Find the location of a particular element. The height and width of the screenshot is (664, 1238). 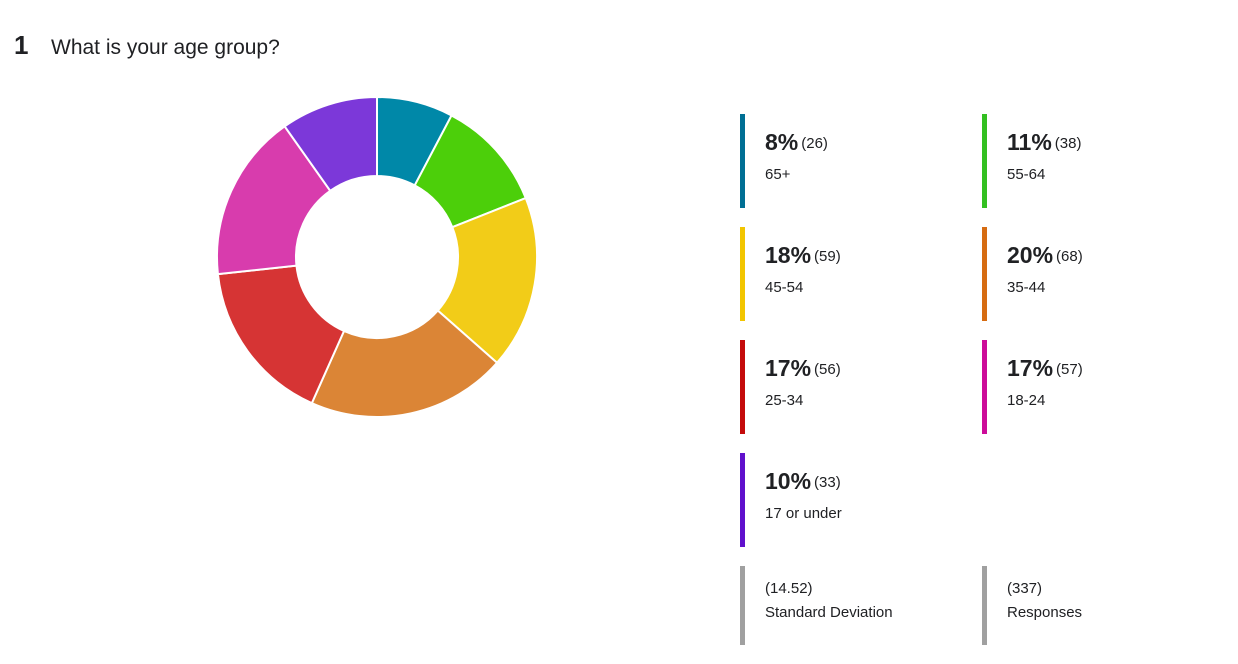

question-header: 1 What is your age group? is located at coordinates (147, 45).